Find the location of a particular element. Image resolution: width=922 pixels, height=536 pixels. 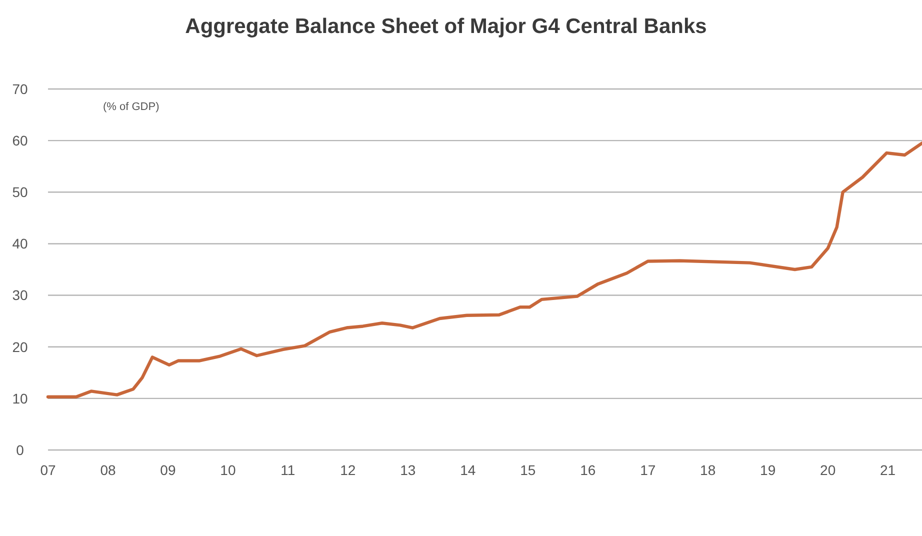

y-tick-label: 30 is located at coordinates (20, 295).